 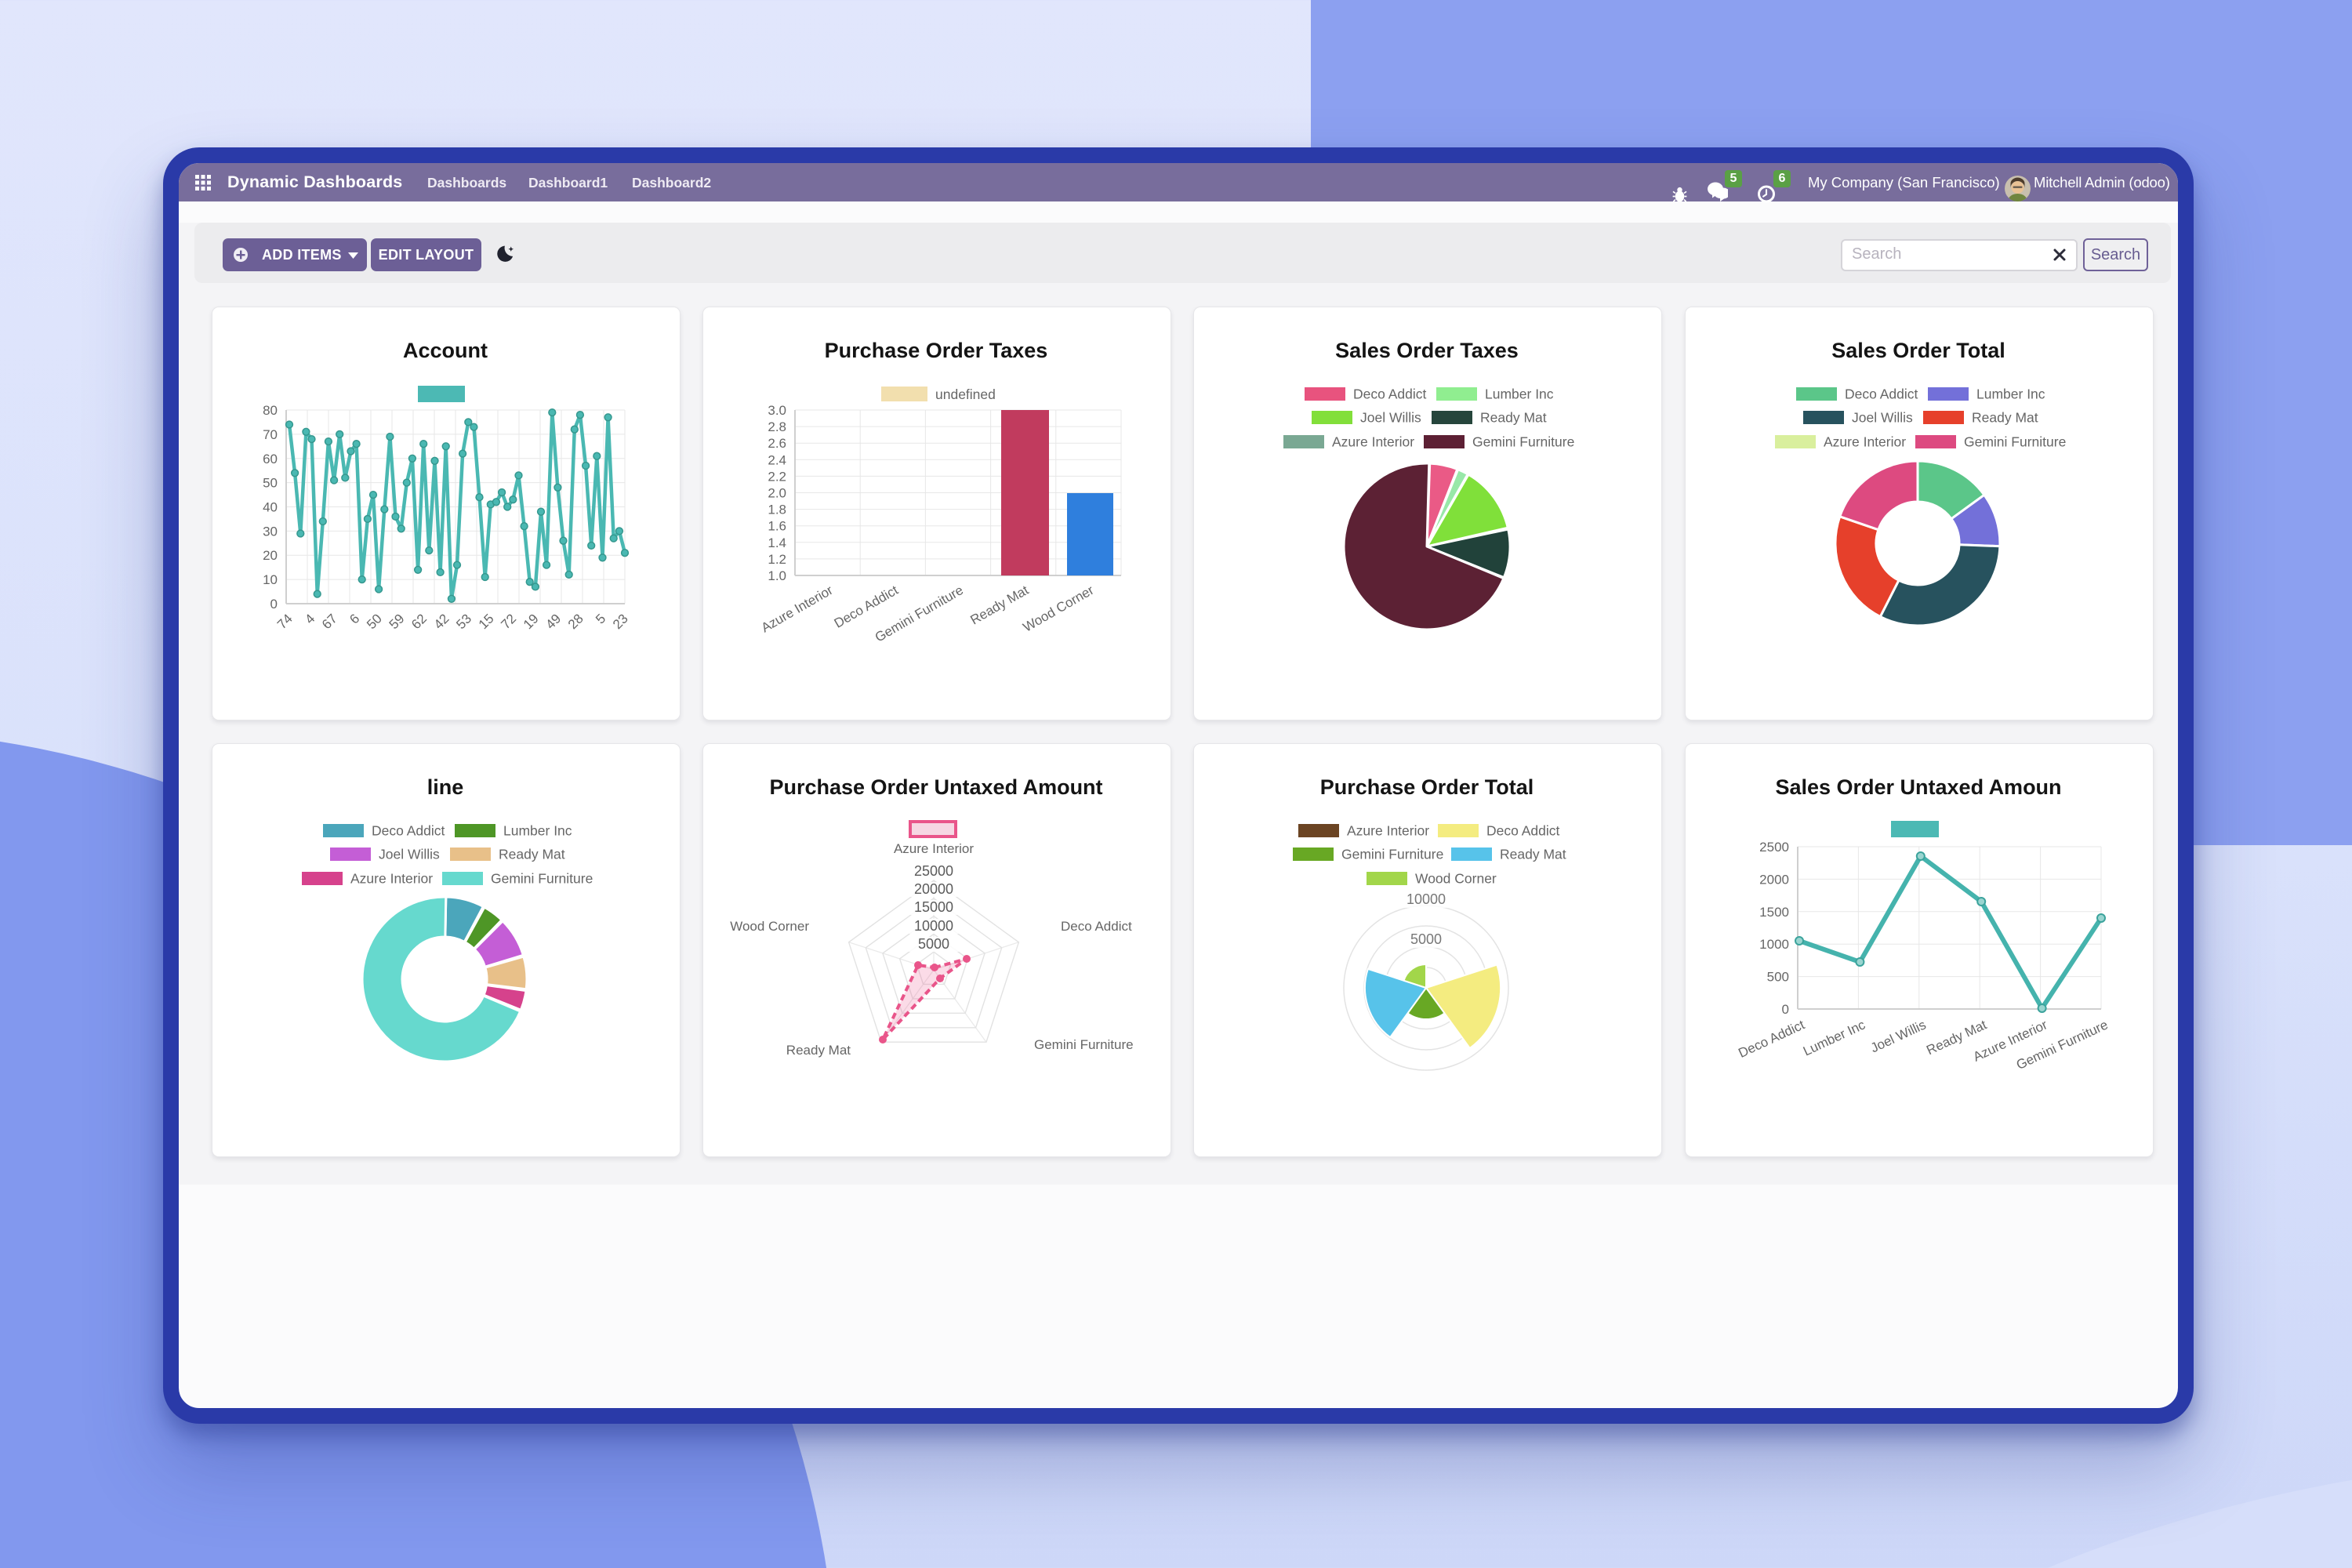 What do you see at coordinates (936, 350) in the screenshot?
I see `svg-text: Purchase Order Taxes` at bounding box center [936, 350].